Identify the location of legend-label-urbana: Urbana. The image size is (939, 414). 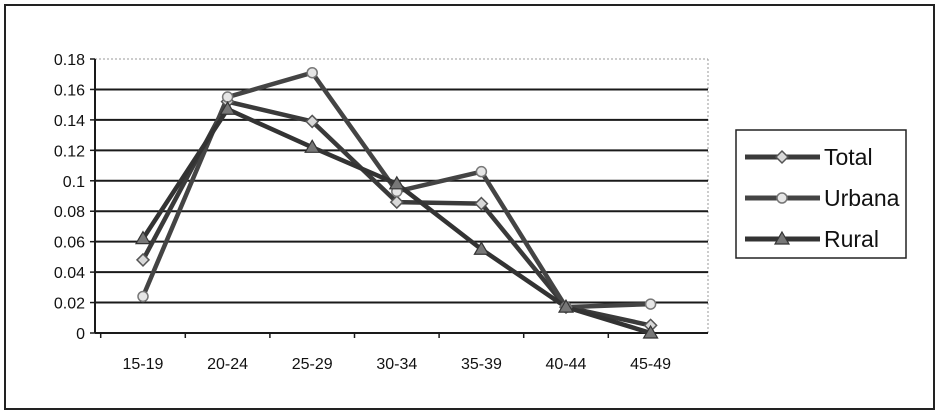
(862, 198).